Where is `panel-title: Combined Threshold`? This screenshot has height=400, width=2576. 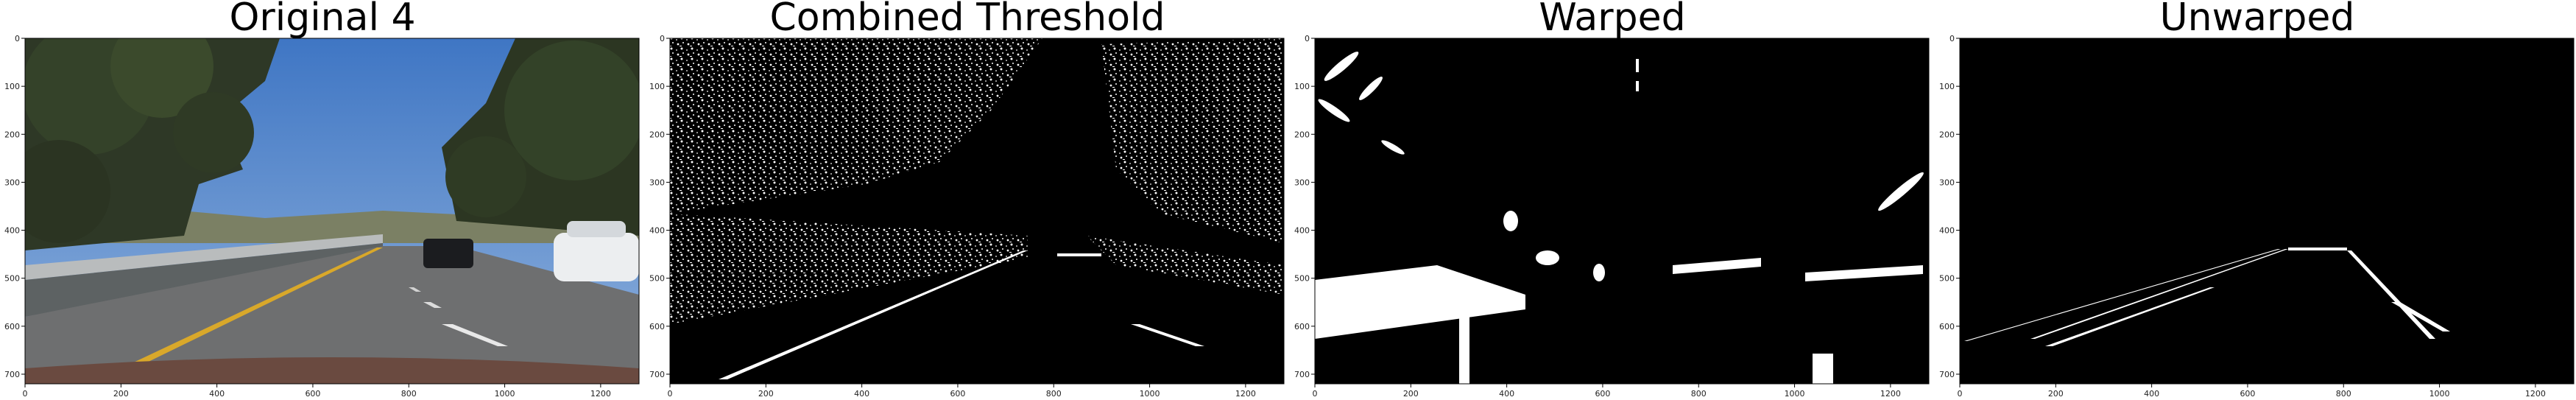
panel-title: Combined Threshold is located at coordinates (967, 20).